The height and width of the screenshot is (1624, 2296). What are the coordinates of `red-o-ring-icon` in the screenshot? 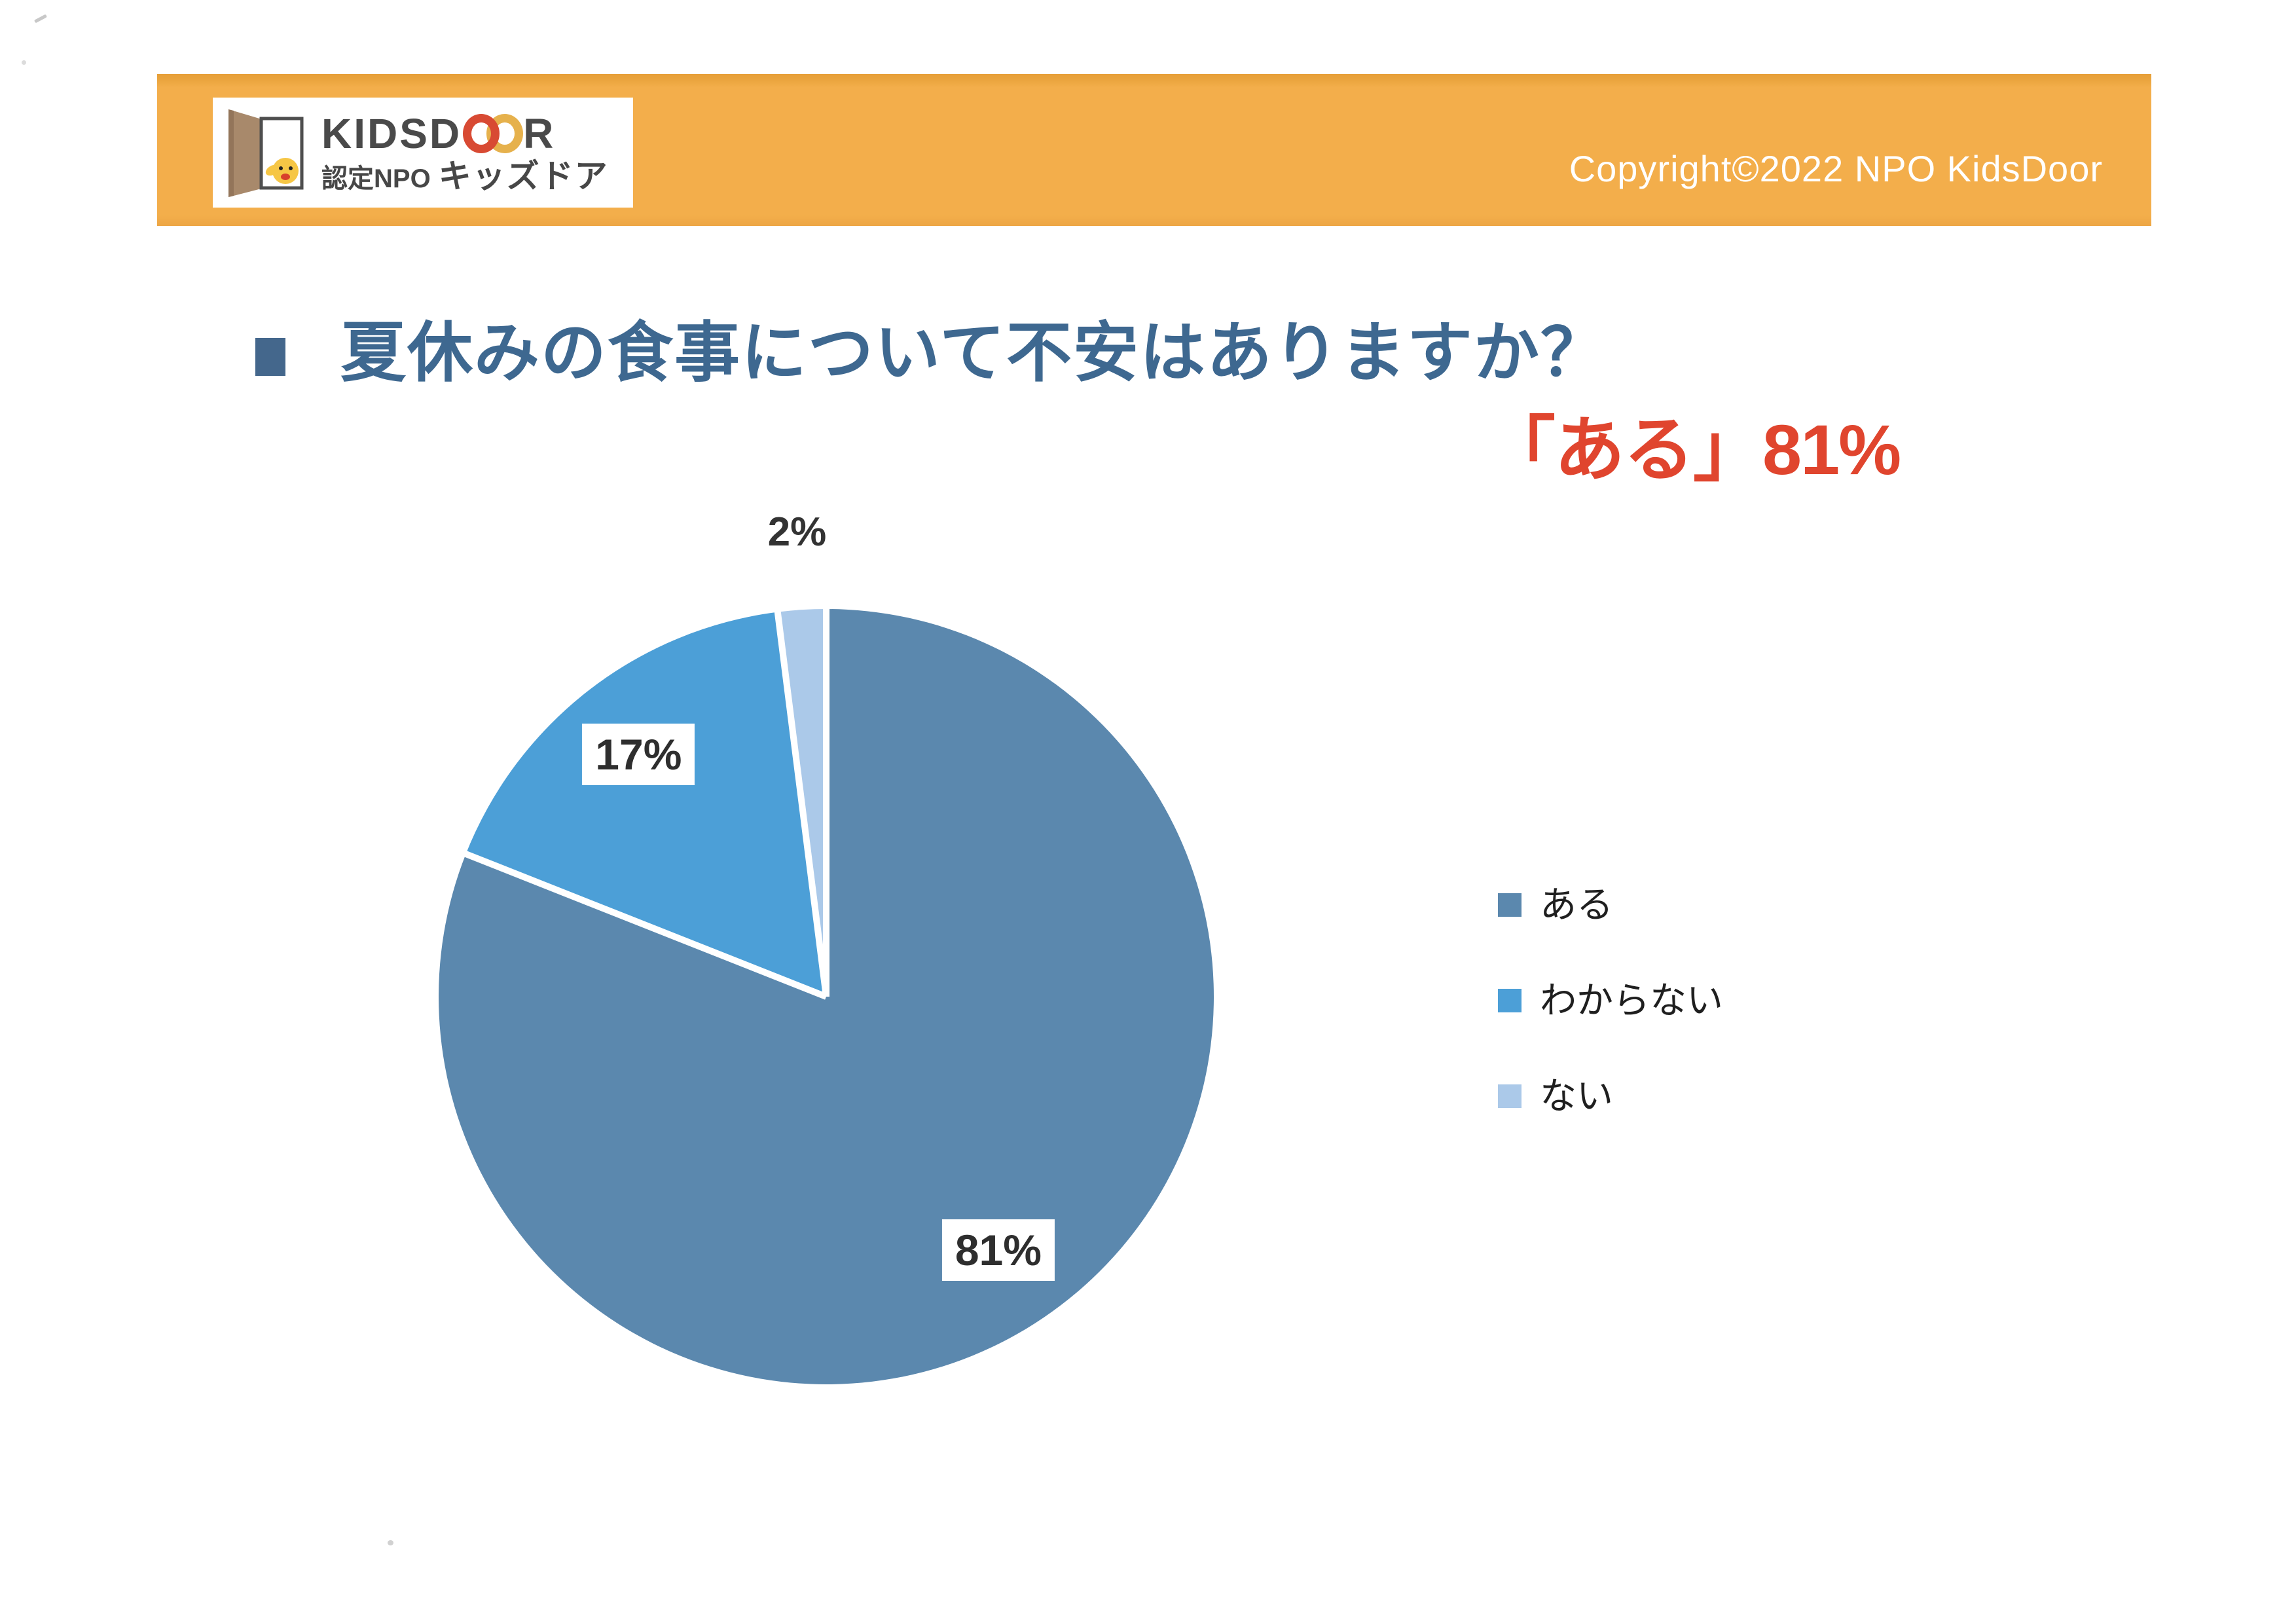 It's located at (481, 133).